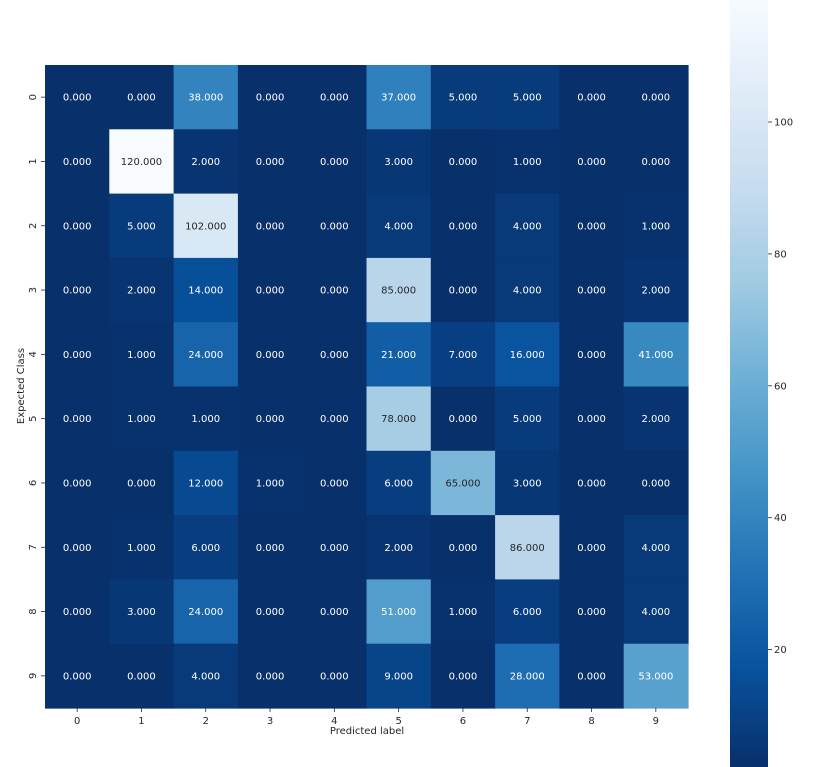 Image resolution: width=823 pixels, height=767 pixels. What do you see at coordinates (527, 548) in the screenshot?
I see `cell-value-label: 86.000` at bounding box center [527, 548].